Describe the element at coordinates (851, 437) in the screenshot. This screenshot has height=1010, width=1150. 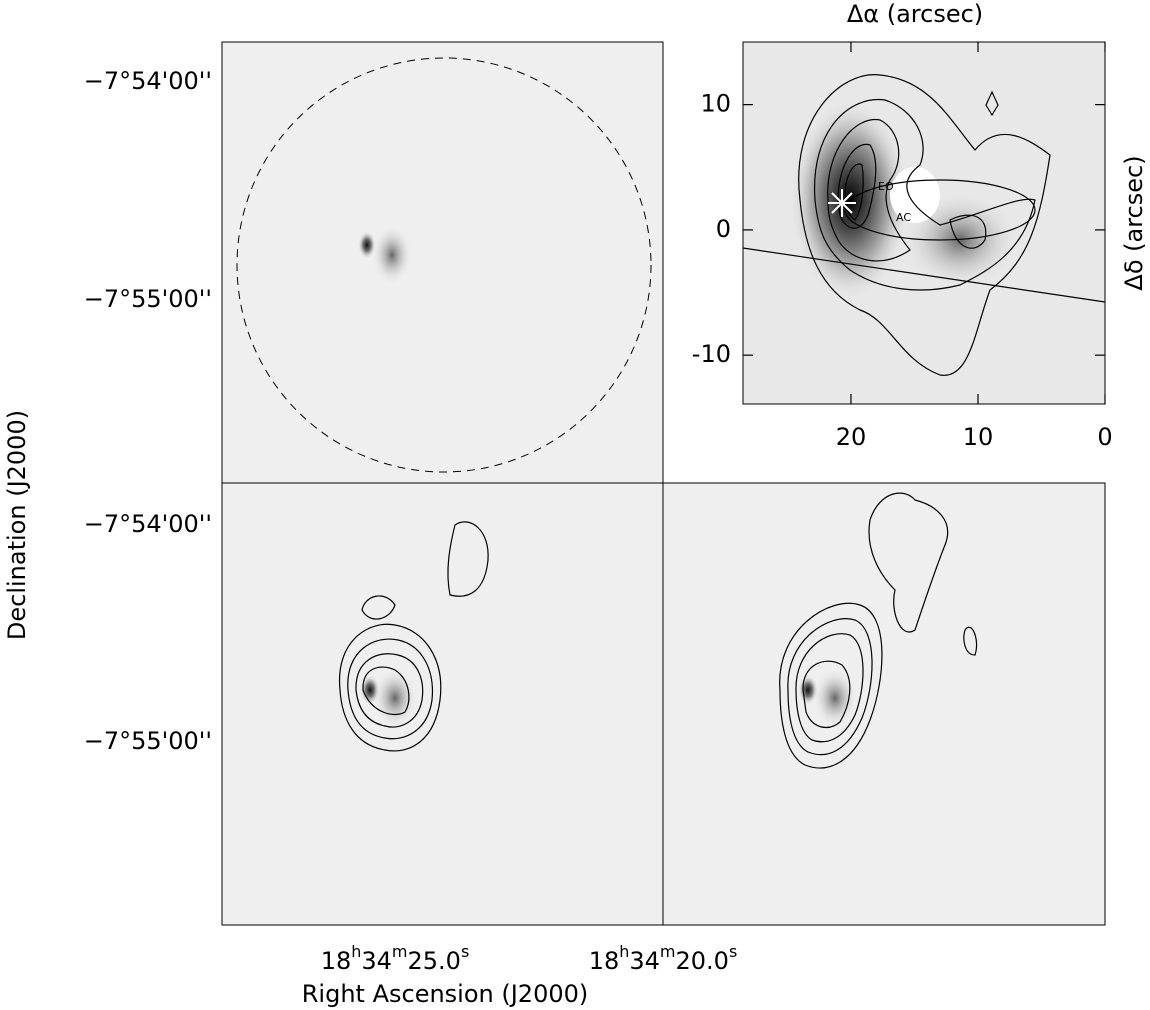
I see `x-tick-label: 20` at that location.